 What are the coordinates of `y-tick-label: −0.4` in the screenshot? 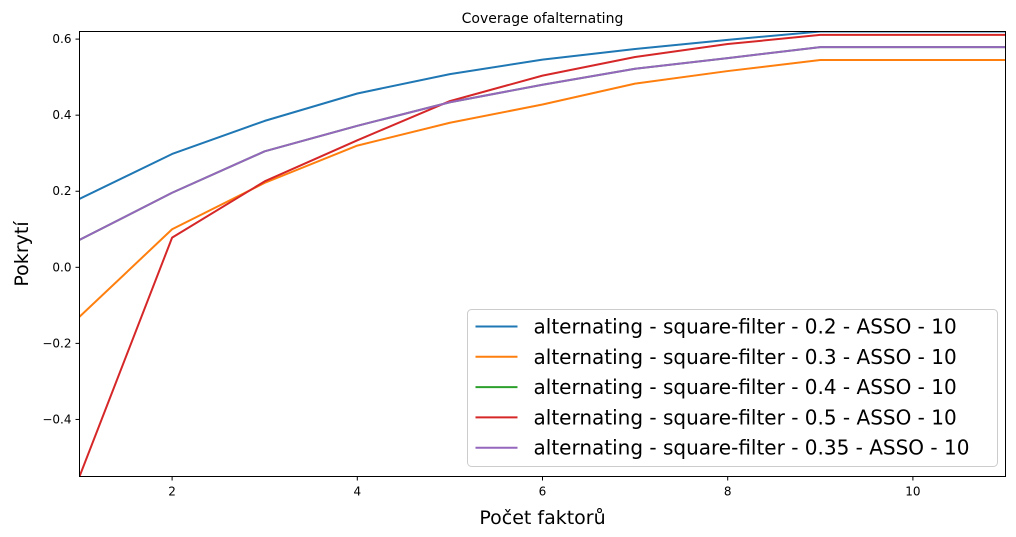 It's located at (56, 419).